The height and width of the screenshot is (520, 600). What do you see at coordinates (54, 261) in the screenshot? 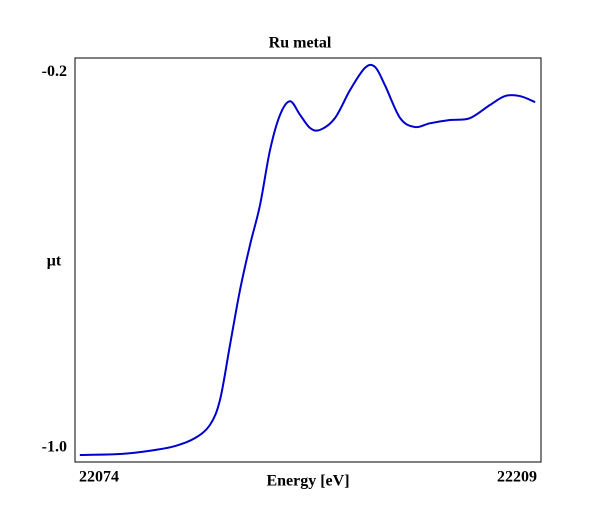
I see `y-axis-label: μt` at bounding box center [54, 261].